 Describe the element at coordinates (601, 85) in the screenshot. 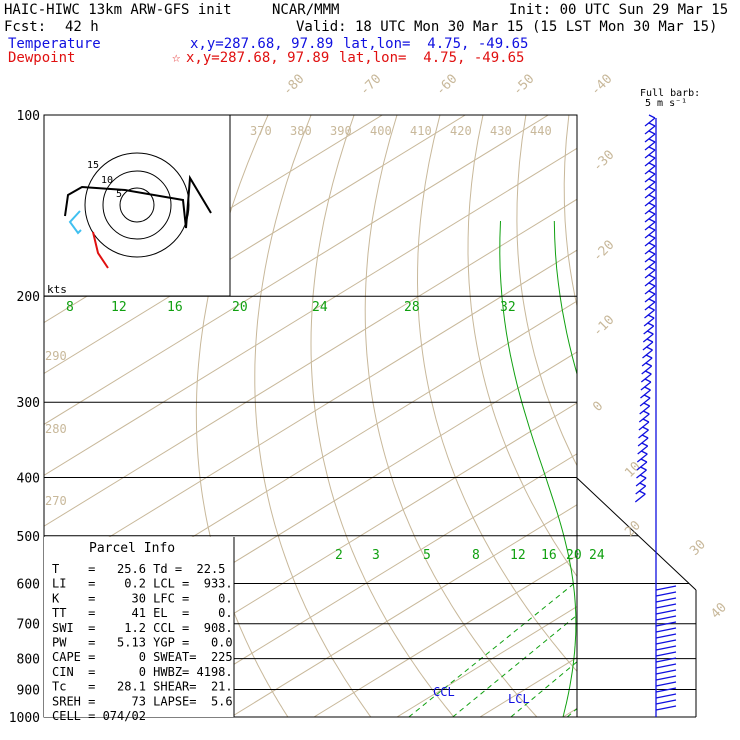

I see `isotherm-label: -40` at that location.